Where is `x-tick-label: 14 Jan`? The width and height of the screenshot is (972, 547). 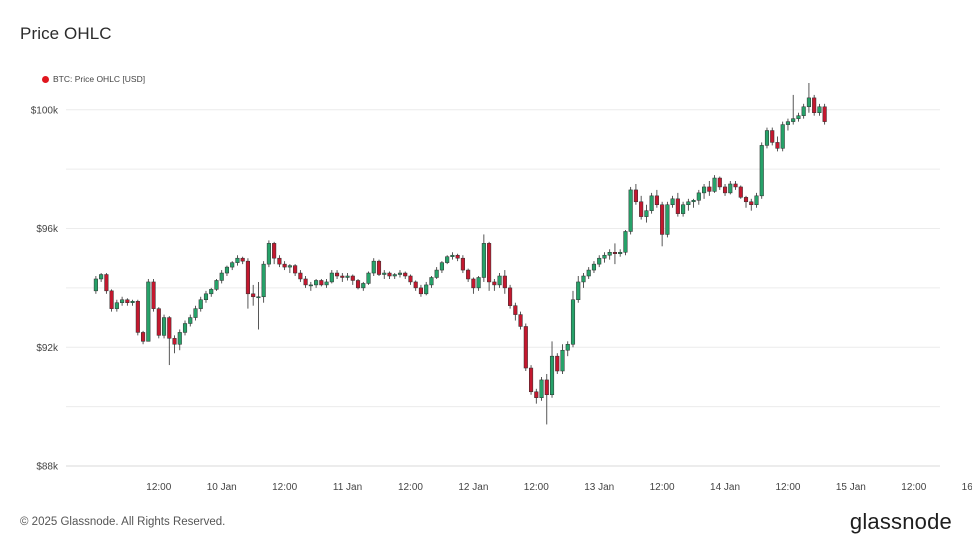 x-tick-label: 14 Jan is located at coordinates (725, 487).